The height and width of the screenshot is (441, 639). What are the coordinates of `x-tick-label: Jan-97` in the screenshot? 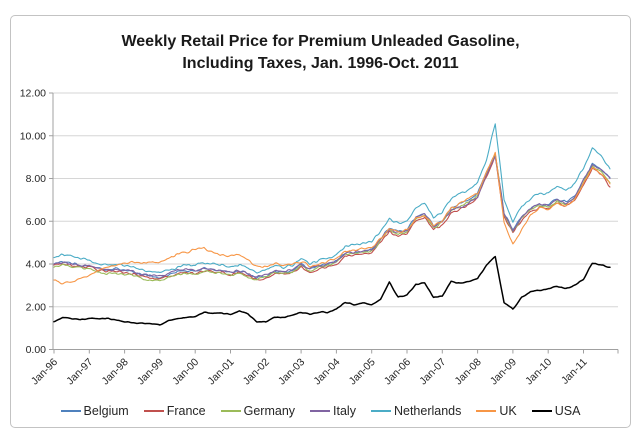 It's located at (79, 371).